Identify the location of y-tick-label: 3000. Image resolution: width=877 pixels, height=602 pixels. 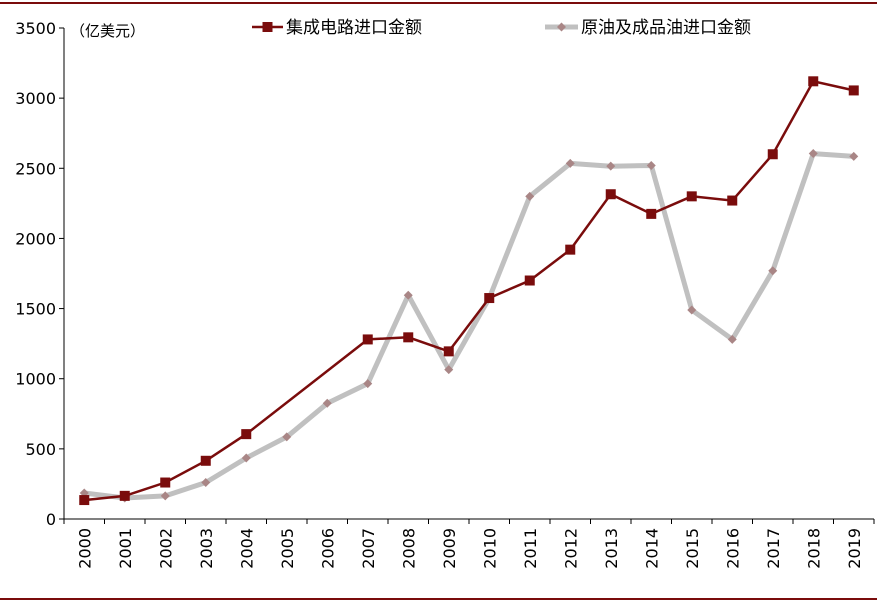
(35, 98).